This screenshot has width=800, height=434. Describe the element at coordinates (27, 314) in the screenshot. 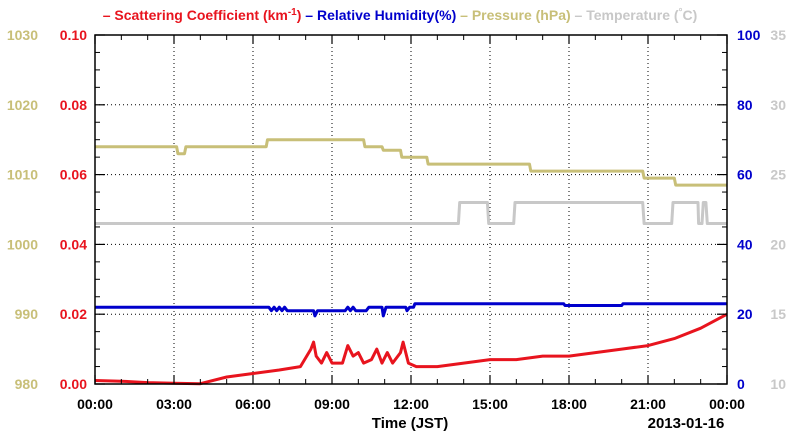

I see `pressure-tick-label: 990` at that location.